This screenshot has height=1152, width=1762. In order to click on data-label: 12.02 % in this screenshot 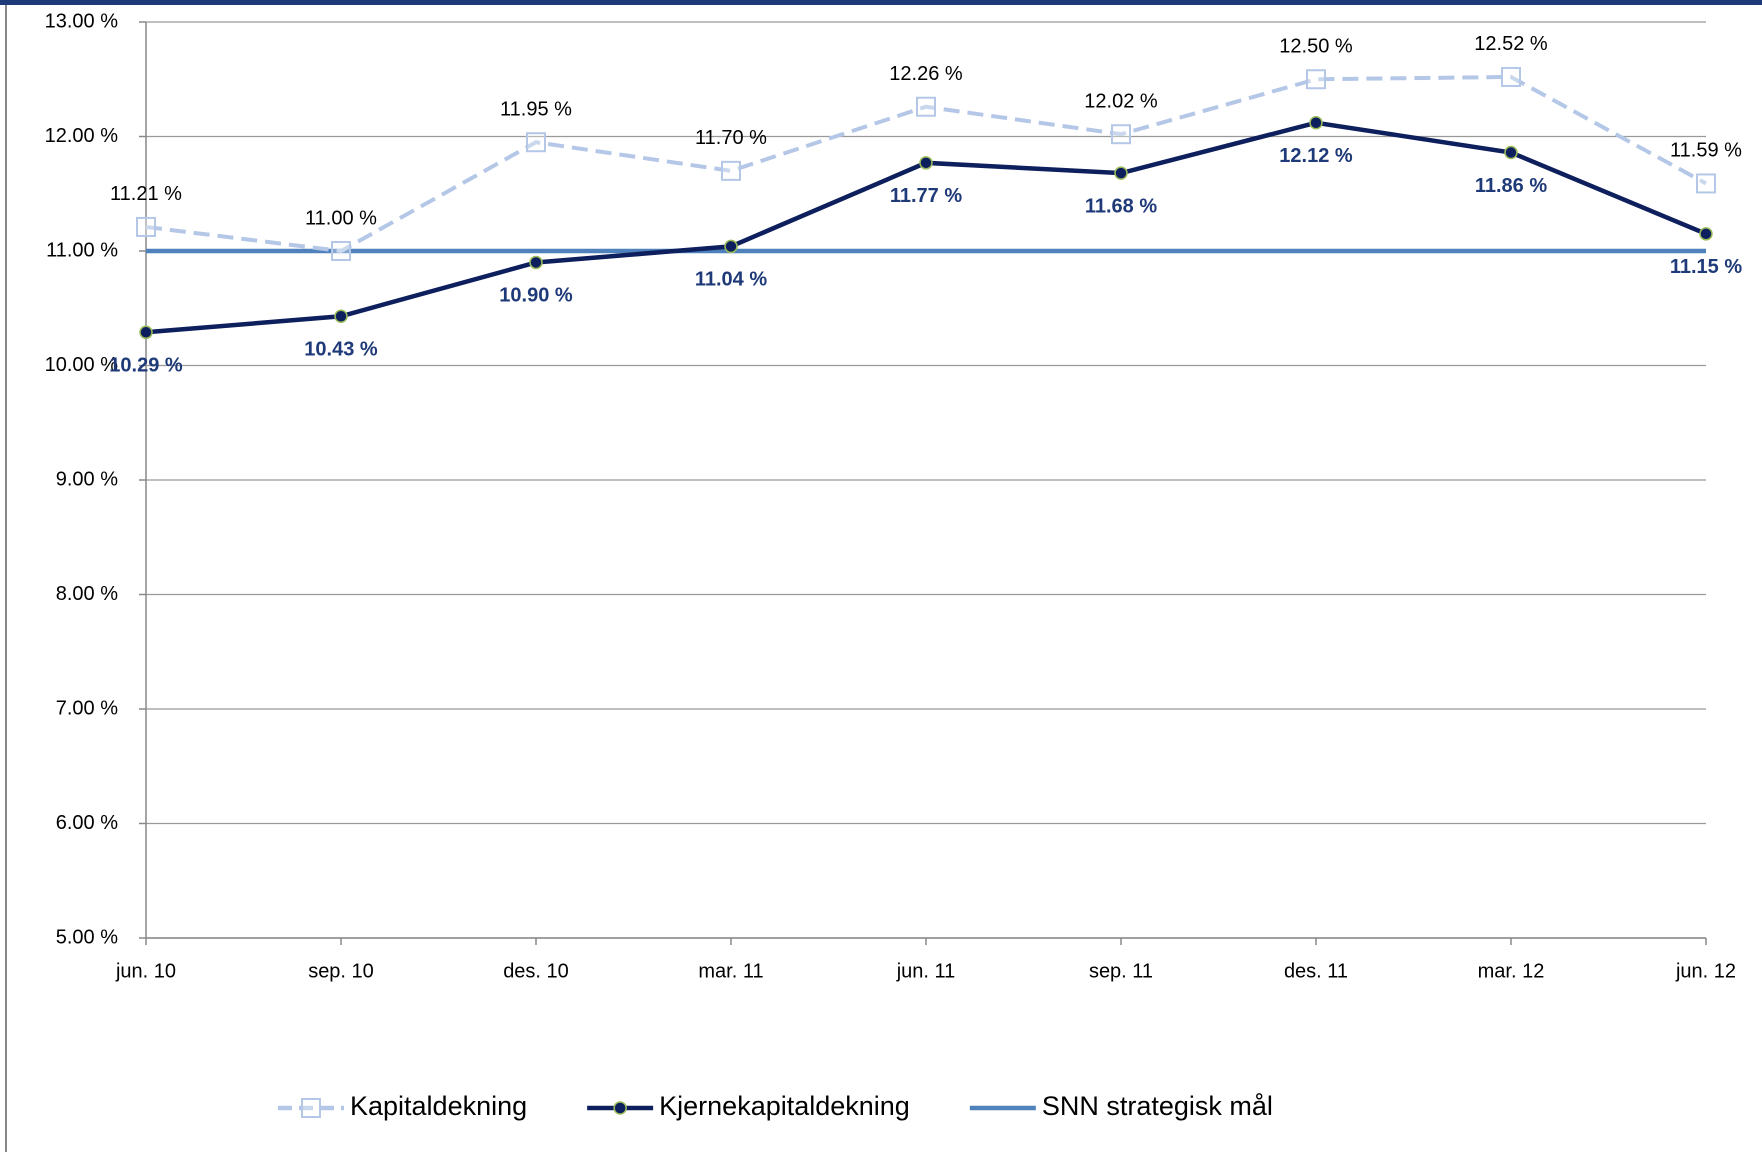, I will do `click(1121, 101)`.